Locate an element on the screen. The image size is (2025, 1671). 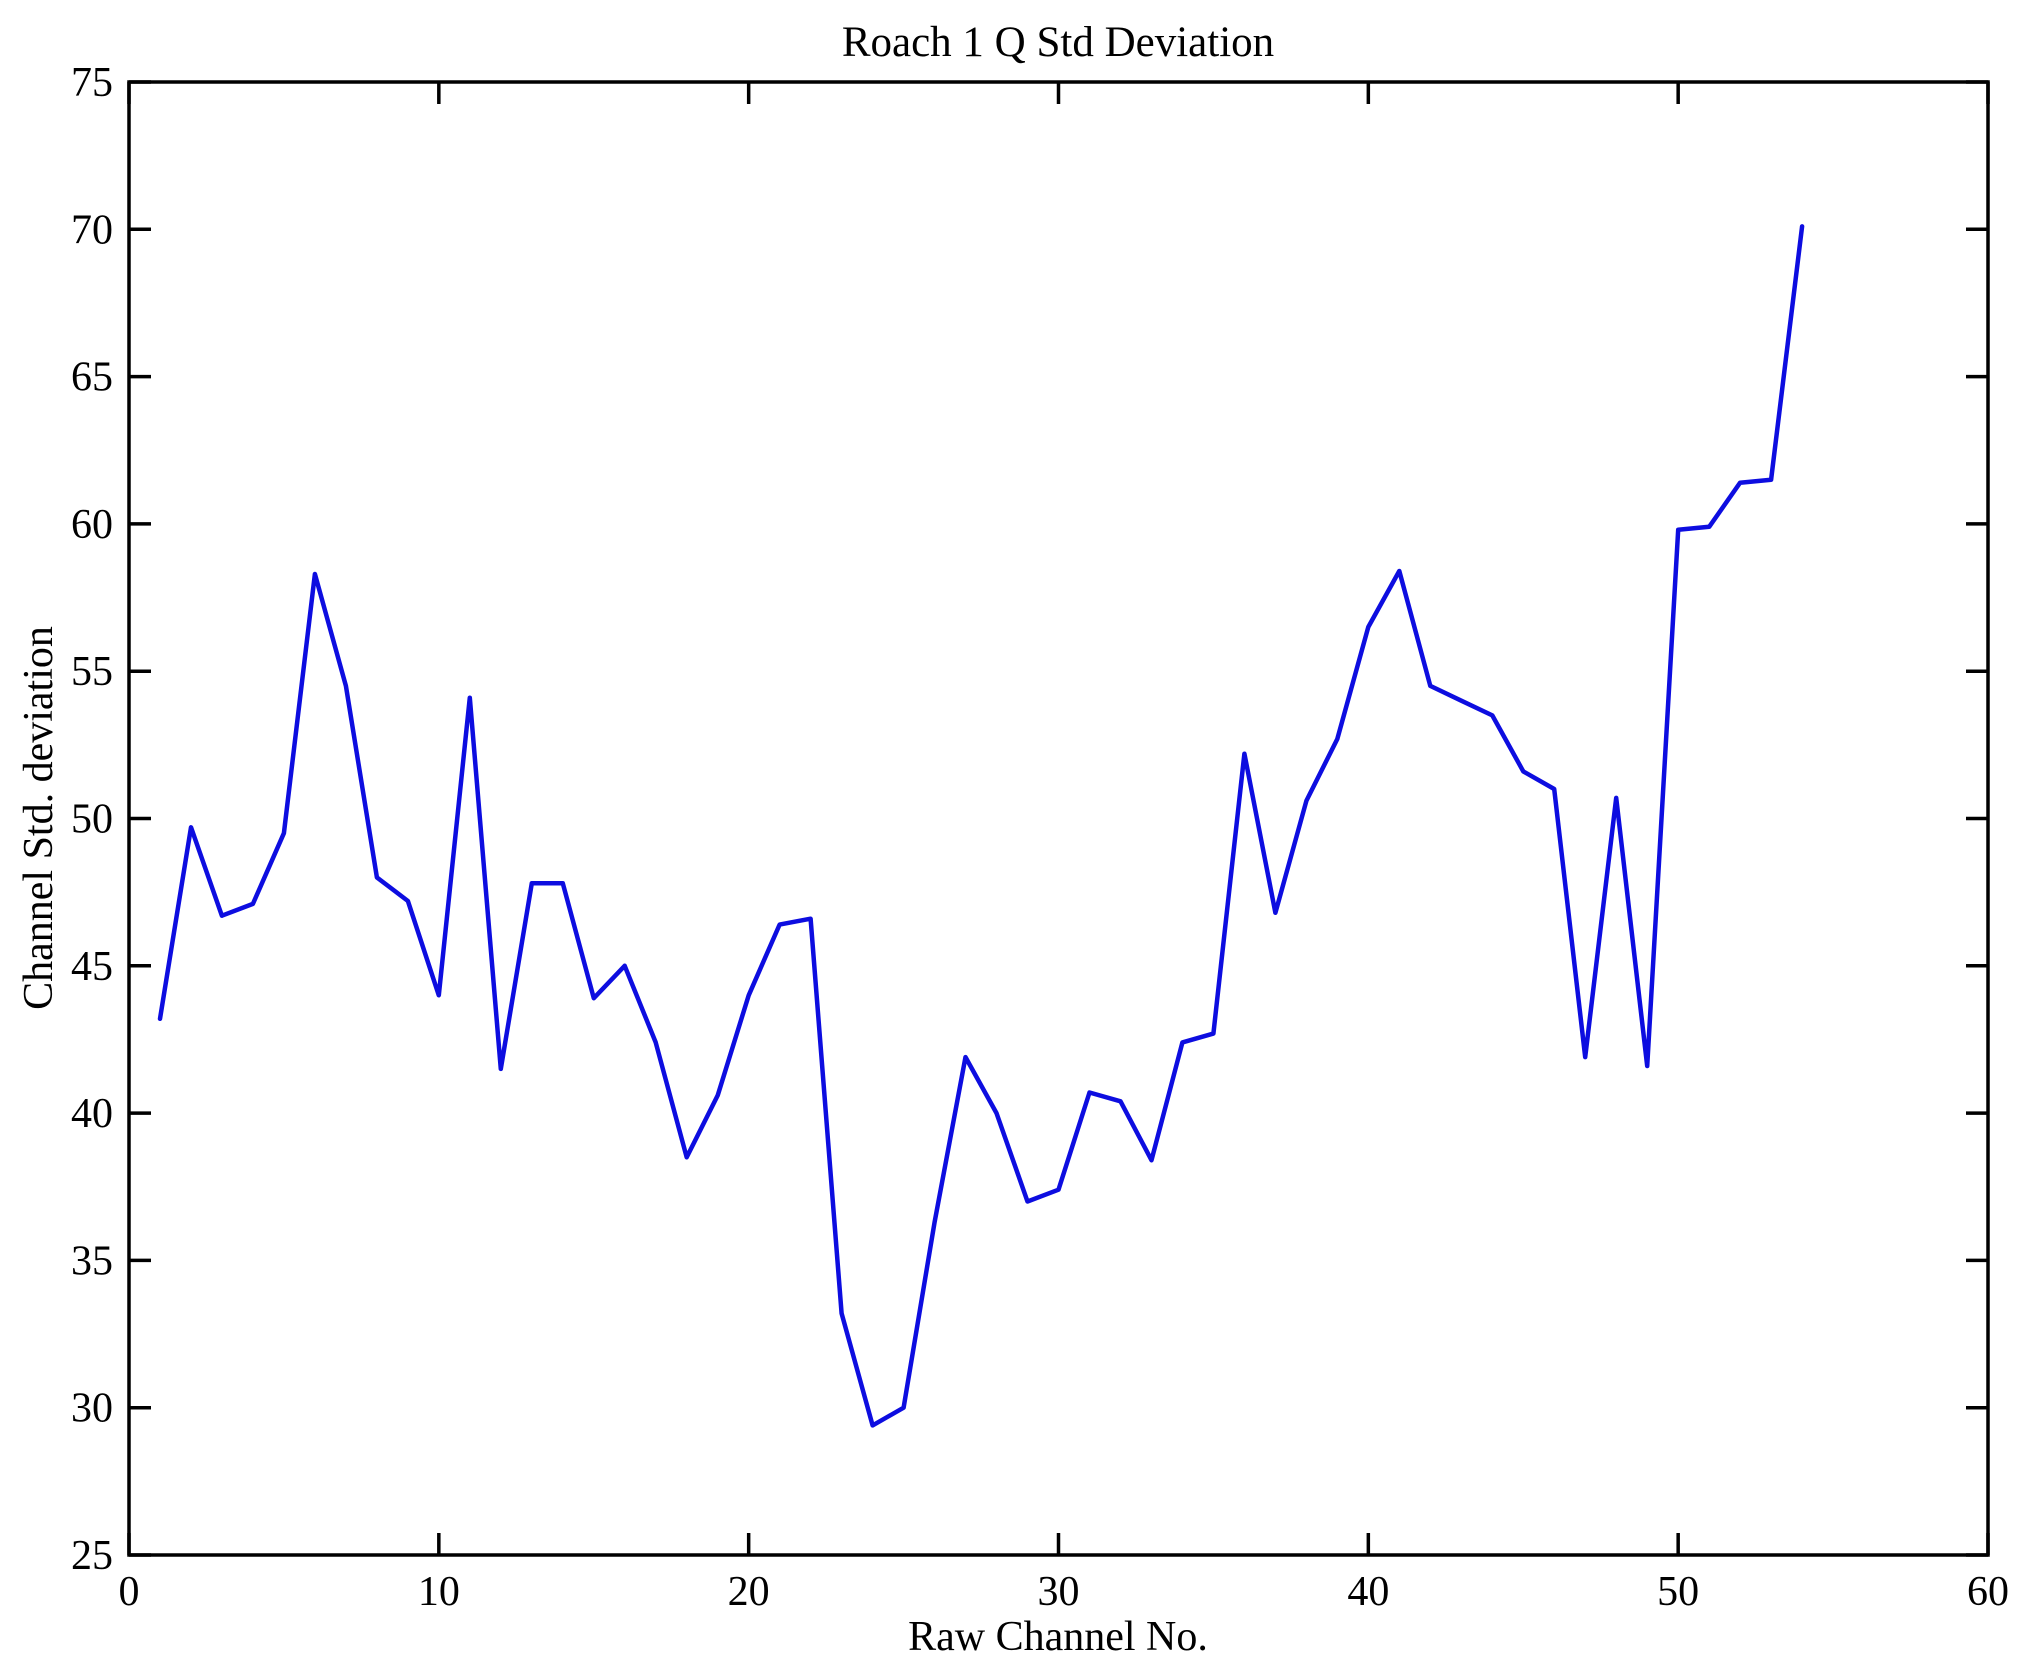
y-tick-label: 70 is located at coordinates (92, 230).